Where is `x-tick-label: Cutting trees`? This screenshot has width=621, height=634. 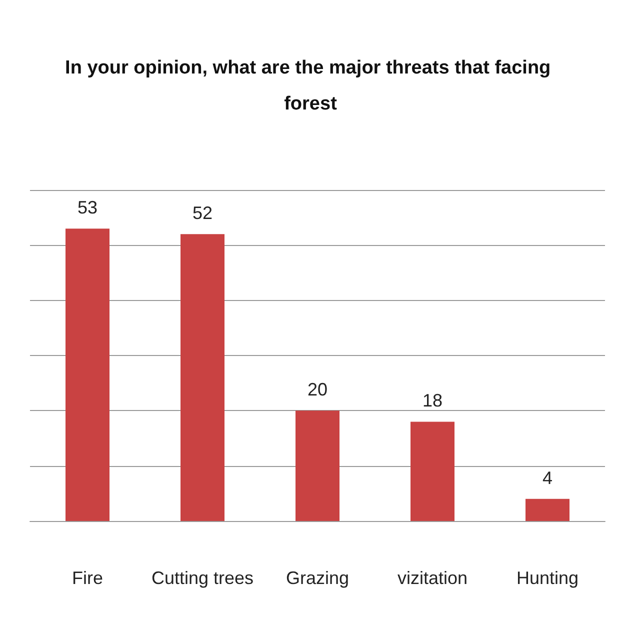 x-tick-label: Cutting trees is located at coordinates (202, 578).